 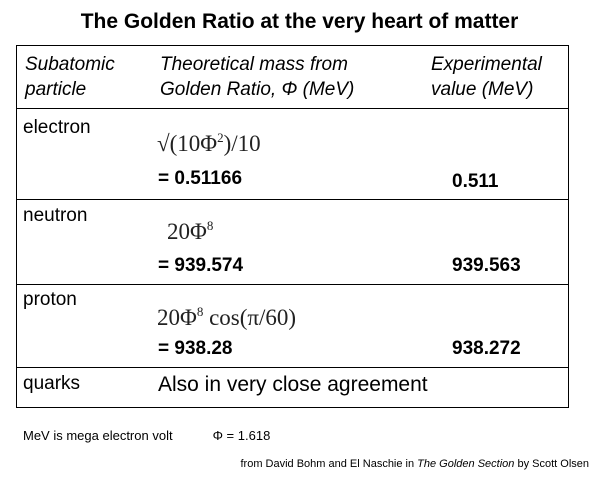 I want to click on row-neutron-theoretical: = 939.574, so click(x=201, y=265).